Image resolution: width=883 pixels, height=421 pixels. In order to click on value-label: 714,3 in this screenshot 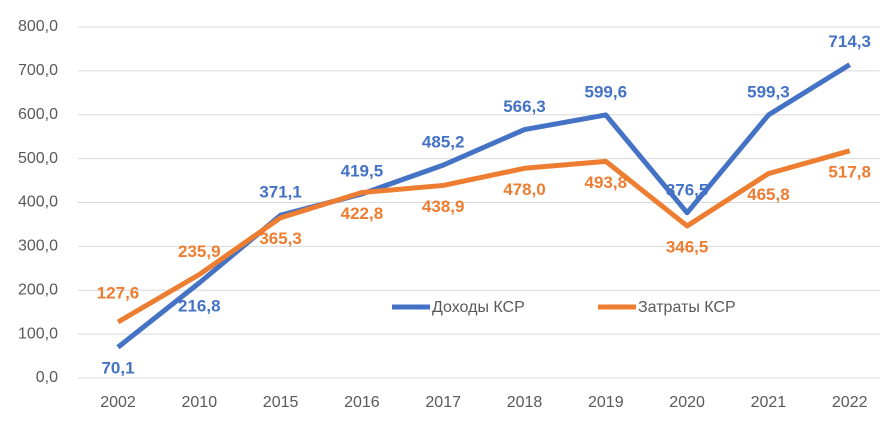, I will do `click(849, 41)`.